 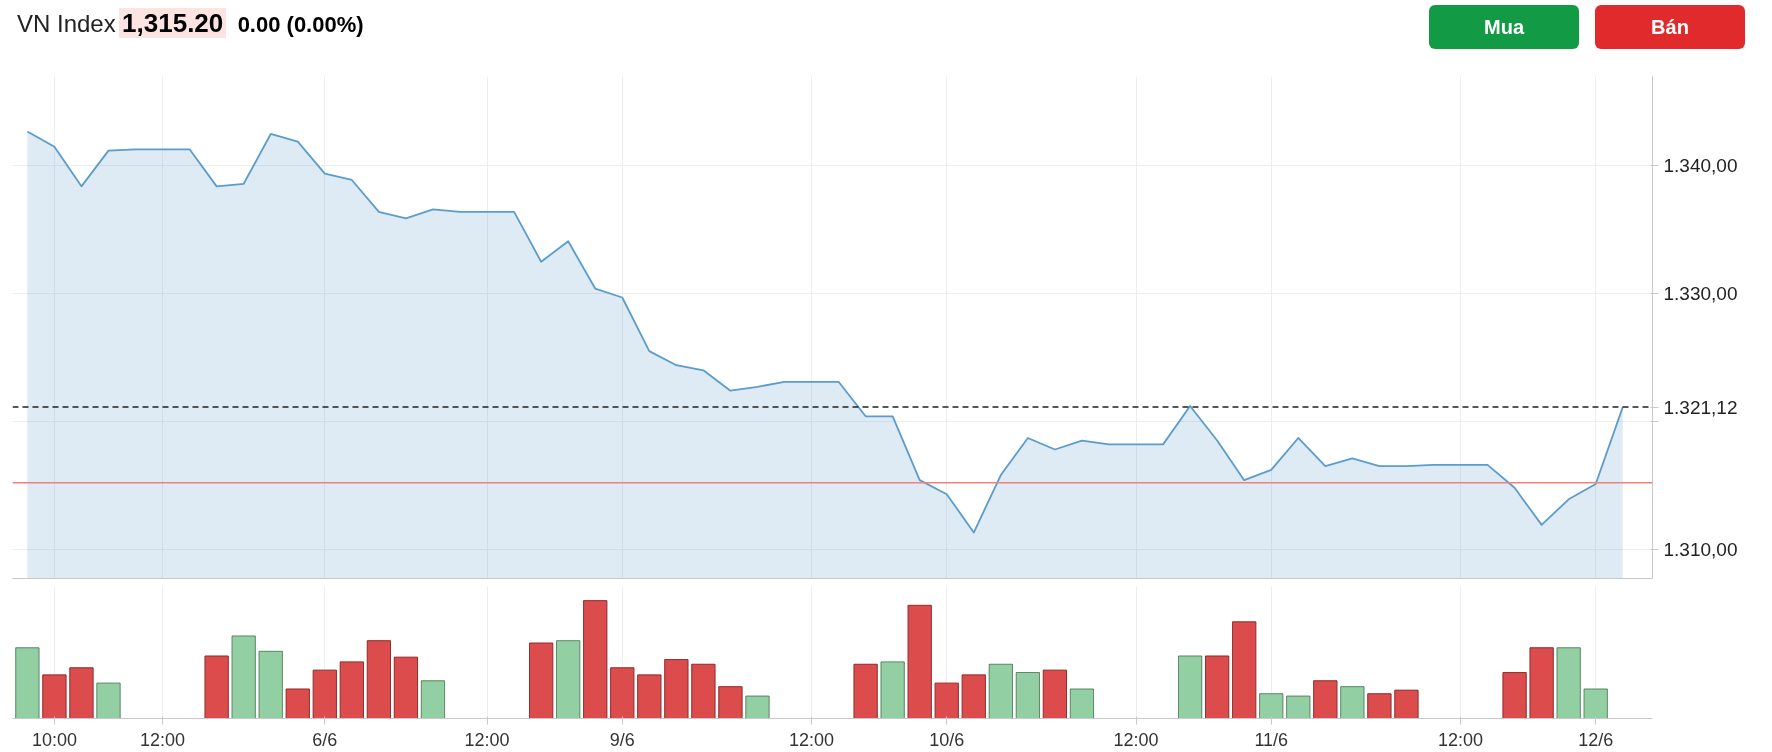 I want to click on text: Mua, so click(x=1504, y=27).